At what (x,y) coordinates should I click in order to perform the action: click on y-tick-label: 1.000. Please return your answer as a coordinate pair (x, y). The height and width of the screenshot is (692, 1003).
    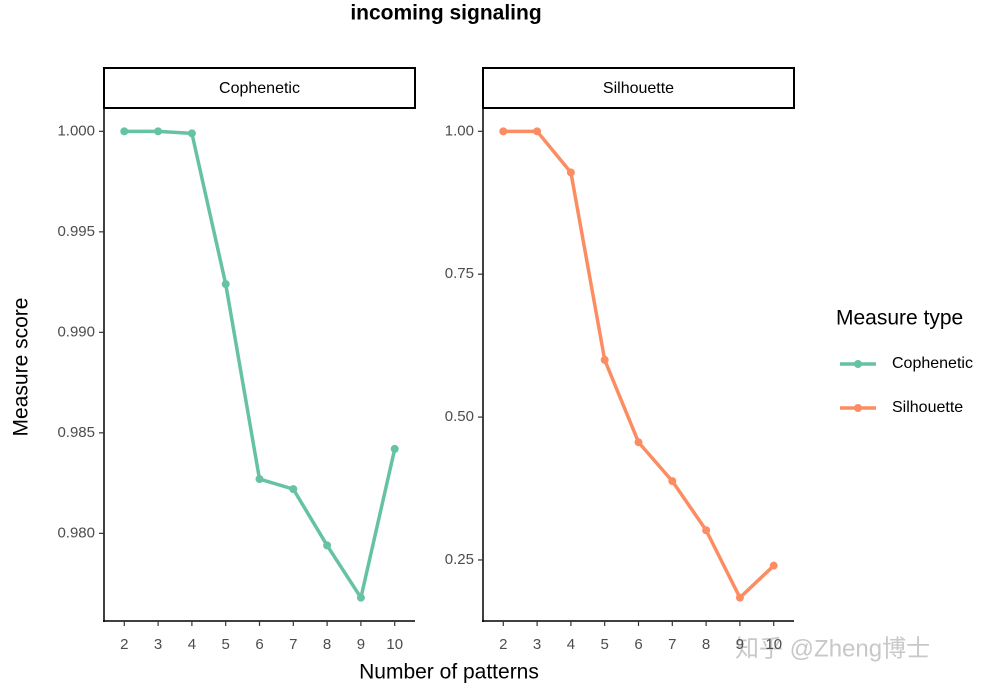
    Looking at the image, I should click on (76, 130).